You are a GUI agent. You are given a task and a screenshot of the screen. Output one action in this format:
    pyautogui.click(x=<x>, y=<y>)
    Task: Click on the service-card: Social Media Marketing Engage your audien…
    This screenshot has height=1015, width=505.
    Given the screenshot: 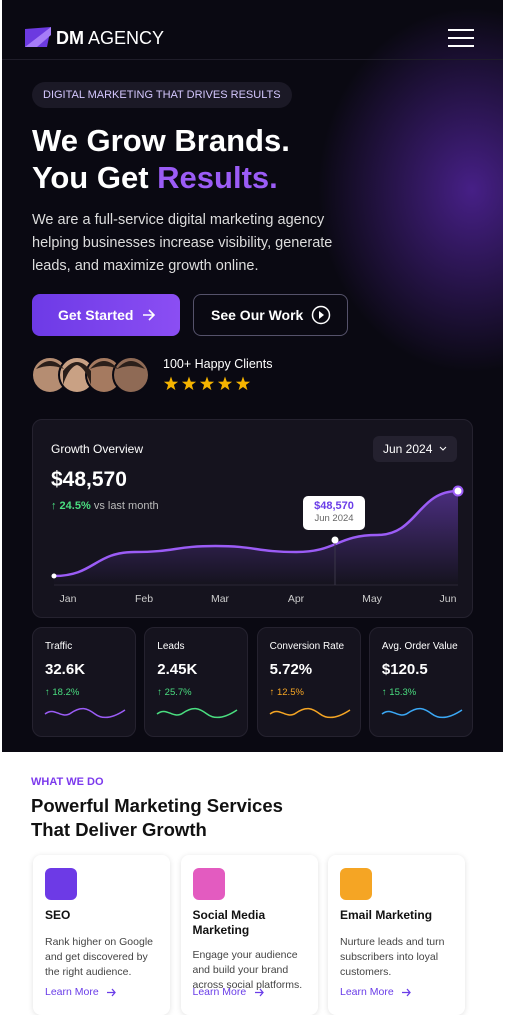 What is the action you would take?
    pyautogui.click(x=249, y=935)
    